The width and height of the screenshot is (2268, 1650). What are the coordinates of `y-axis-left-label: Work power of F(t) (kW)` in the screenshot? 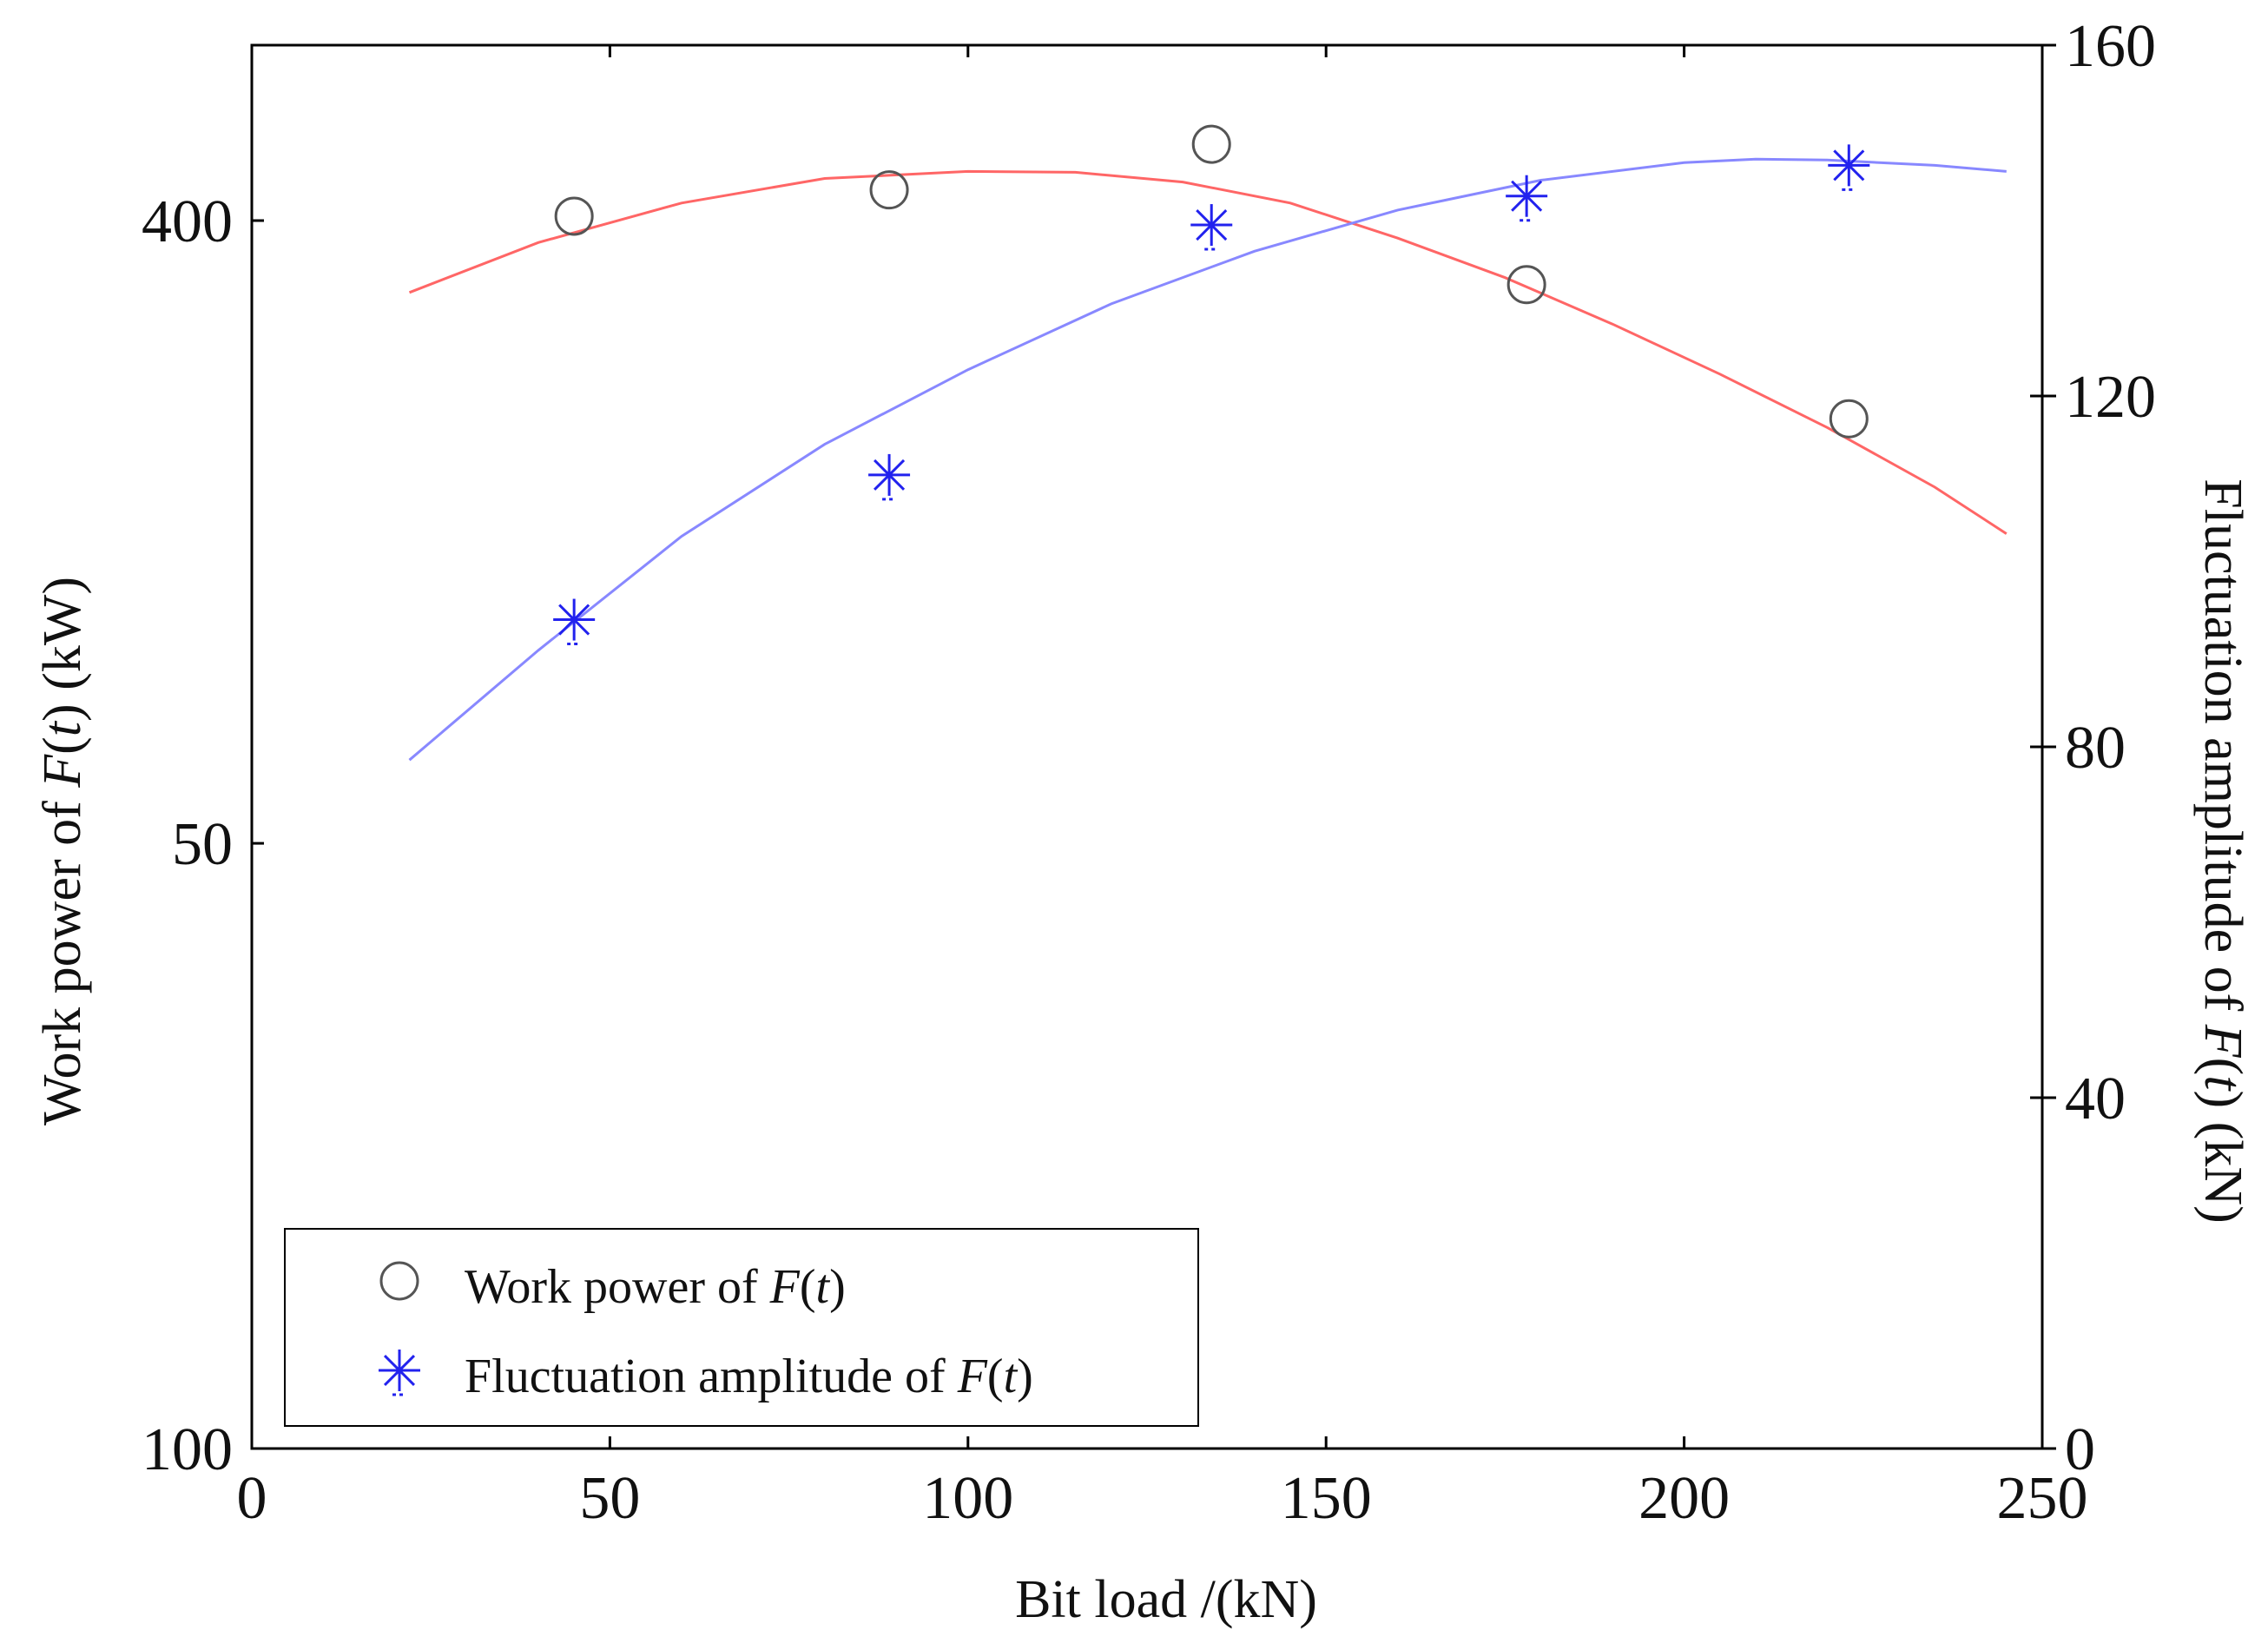 It's located at (63, 851).